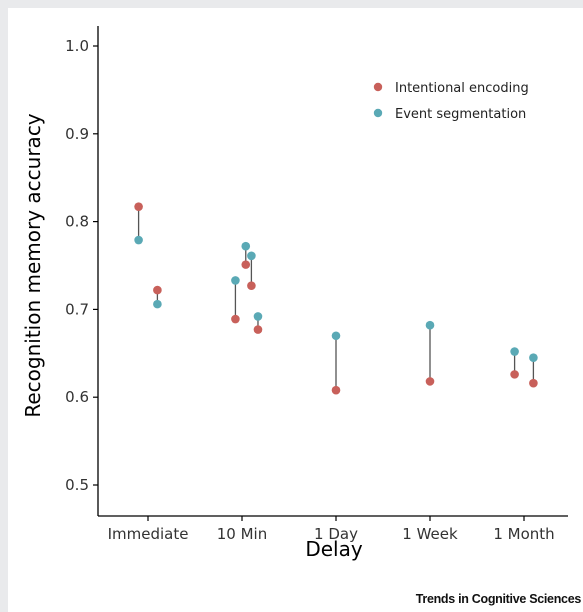 The height and width of the screenshot is (612, 583). Describe the element at coordinates (378, 87) in the screenshot. I see `legend-swatch-intentional` at that location.